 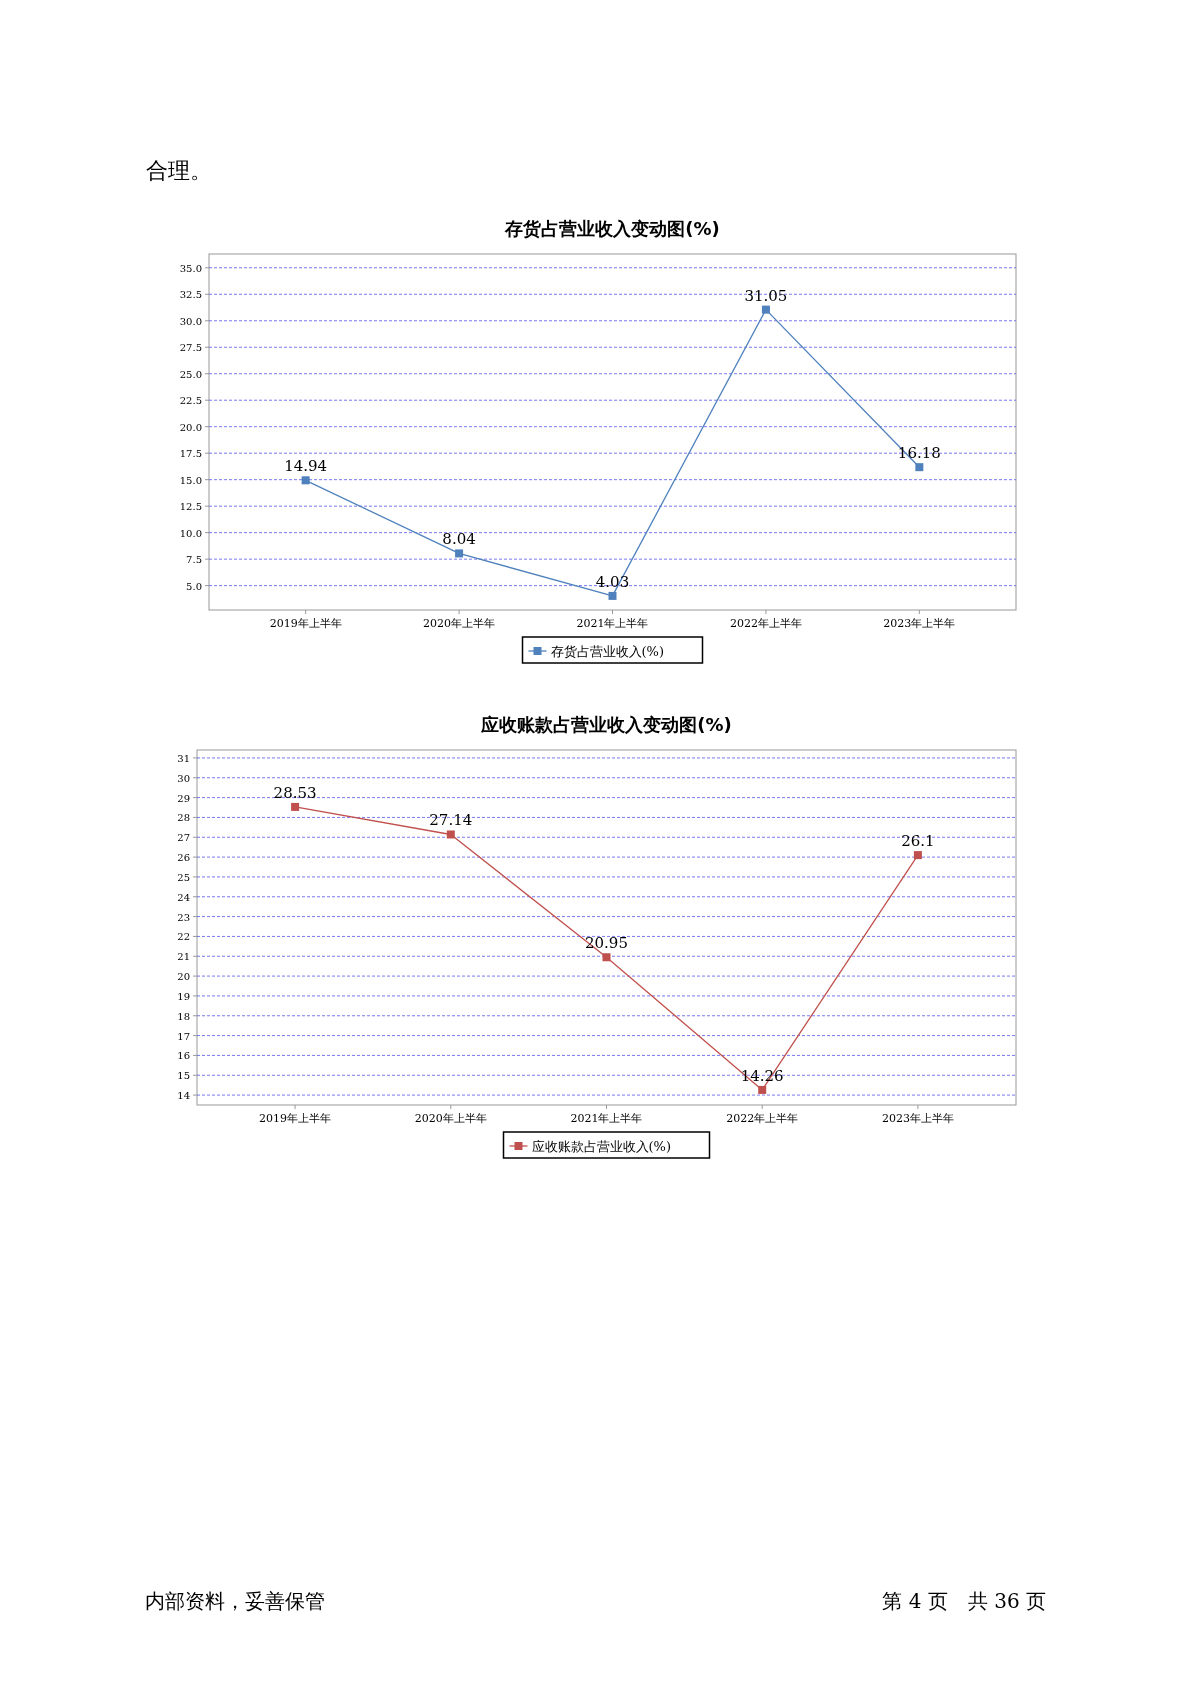 What do you see at coordinates (190, 295) in the screenshot?
I see `y-tick-label: 32.5` at bounding box center [190, 295].